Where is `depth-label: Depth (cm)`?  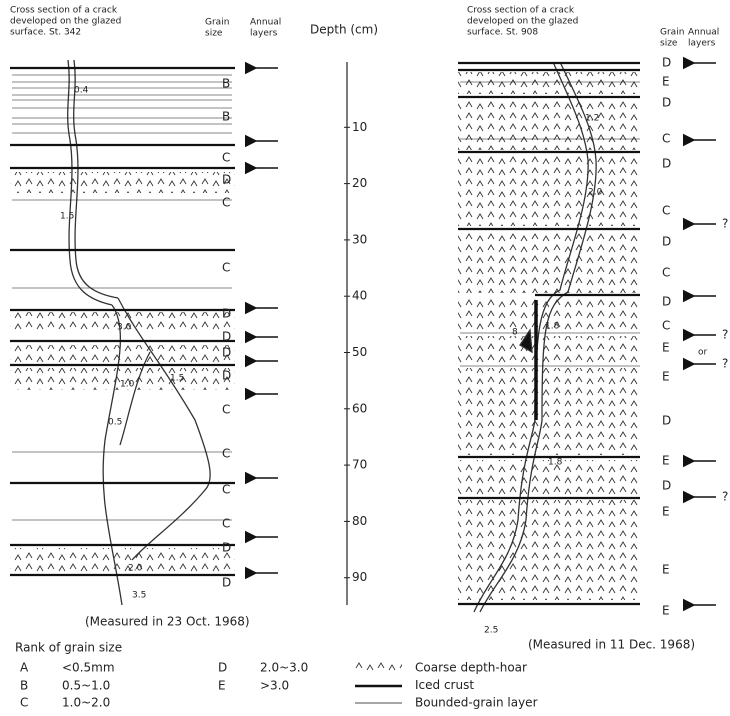
depth-label: Depth (cm) is located at coordinates (344, 30).